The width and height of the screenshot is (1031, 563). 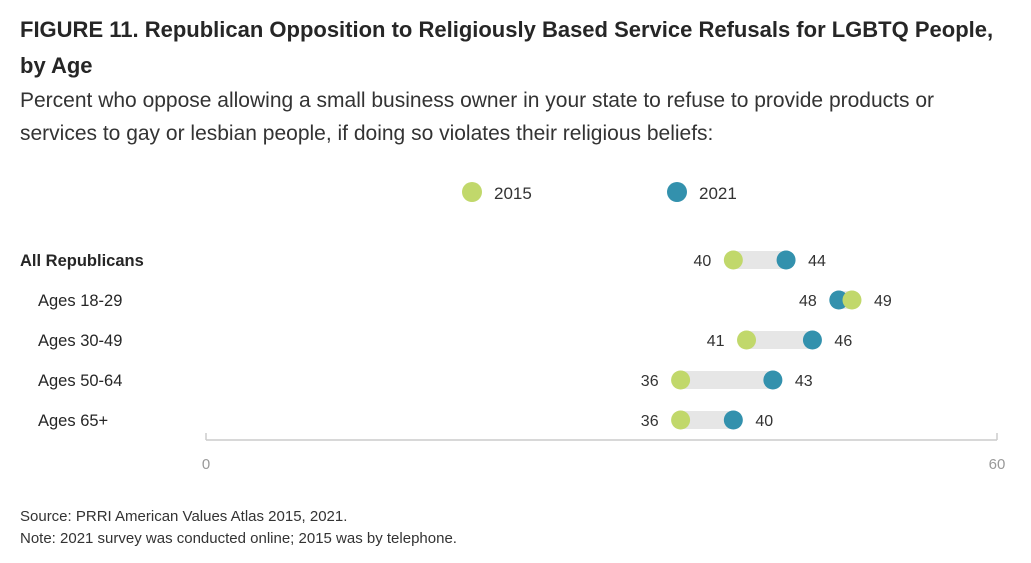 What do you see at coordinates (997, 464) in the screenshot?
I see `x-tick-label-60: 60` at bounding box center [997, 464].